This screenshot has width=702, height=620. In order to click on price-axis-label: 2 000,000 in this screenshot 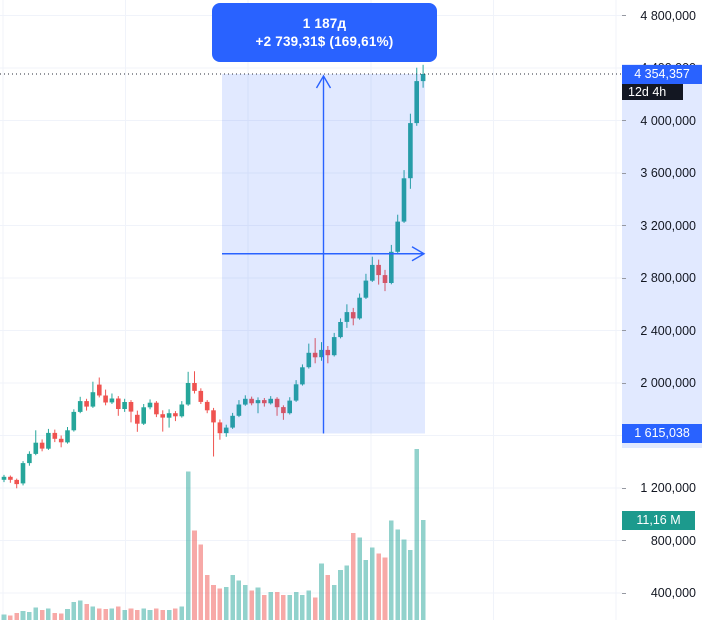, I will do `click(668, 383)`.